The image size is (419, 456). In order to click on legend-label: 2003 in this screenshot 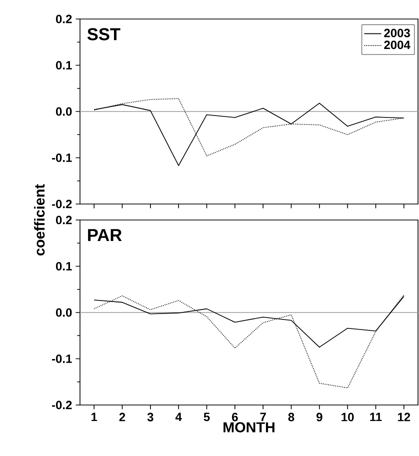, I will do `click(397, 33)`.